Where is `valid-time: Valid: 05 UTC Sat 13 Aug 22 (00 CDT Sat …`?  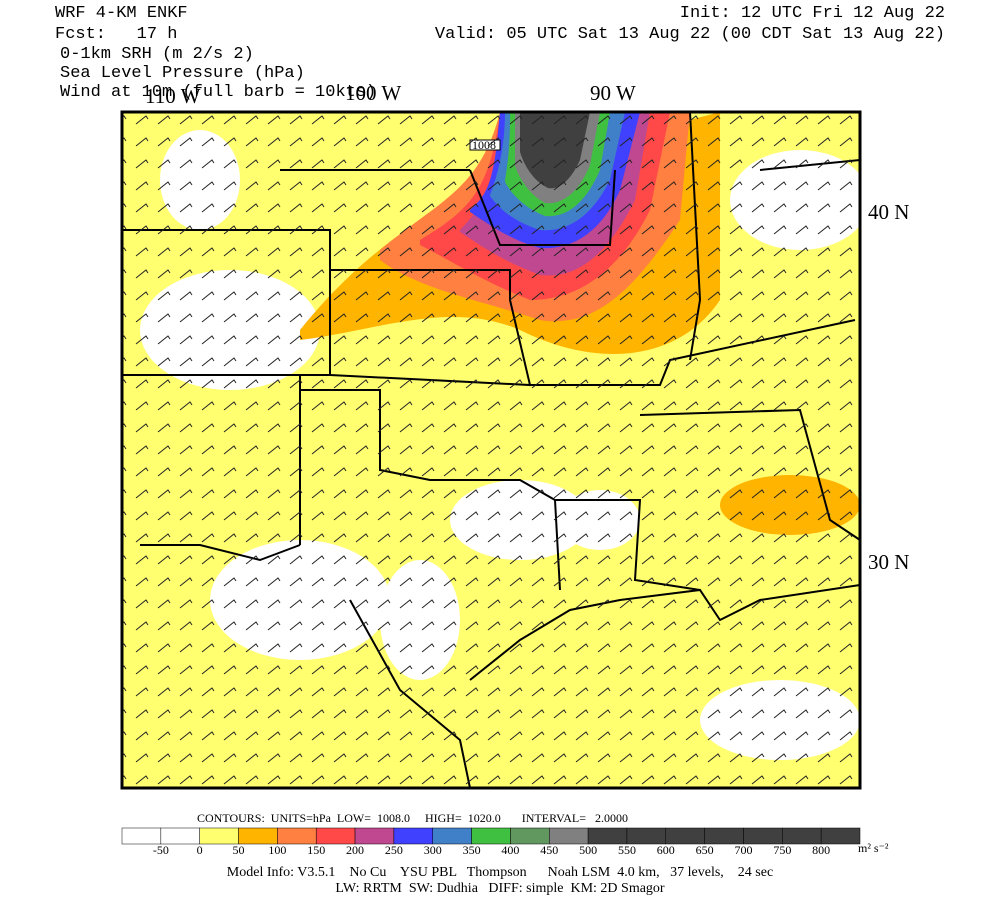 valid-time: Valid: 05 UTC Sat 13 Aug 22 (00 CDT Sat … is located at coordinates (690, 34).